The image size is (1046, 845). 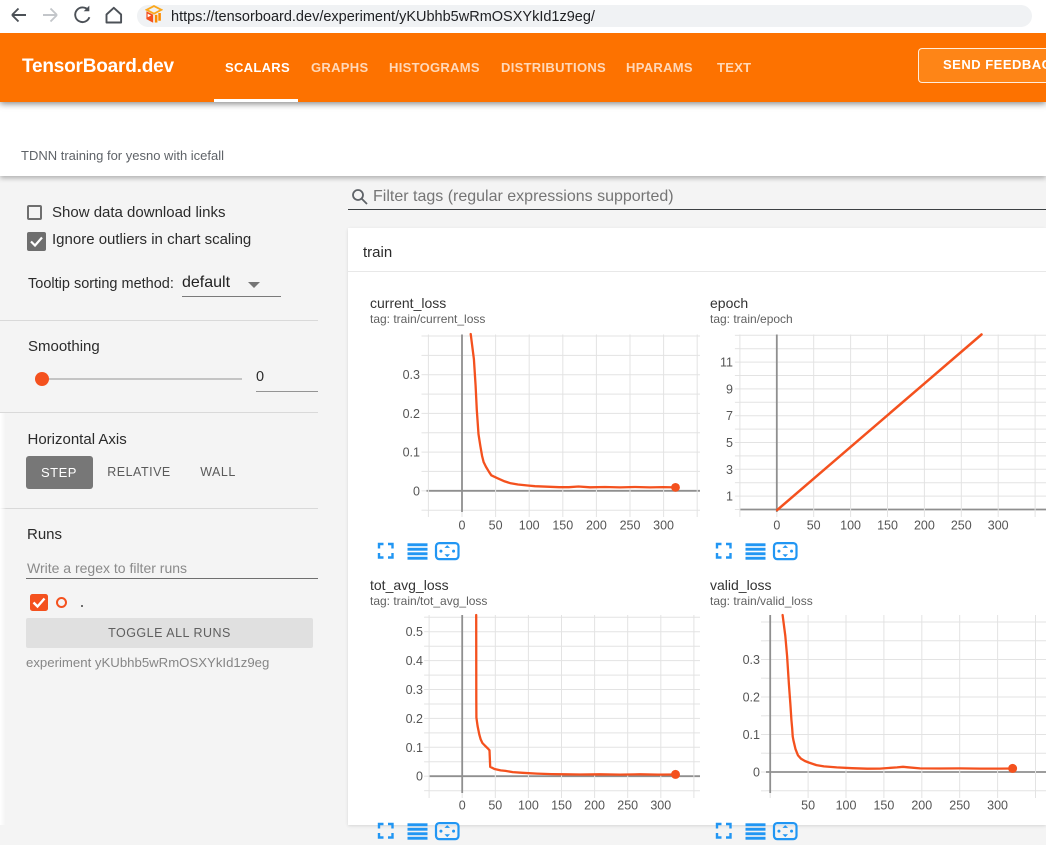 What do you see at coordinates (729, 389) in the screenshot?
I see `svg-text: 9` at bounding box center [729, 389].